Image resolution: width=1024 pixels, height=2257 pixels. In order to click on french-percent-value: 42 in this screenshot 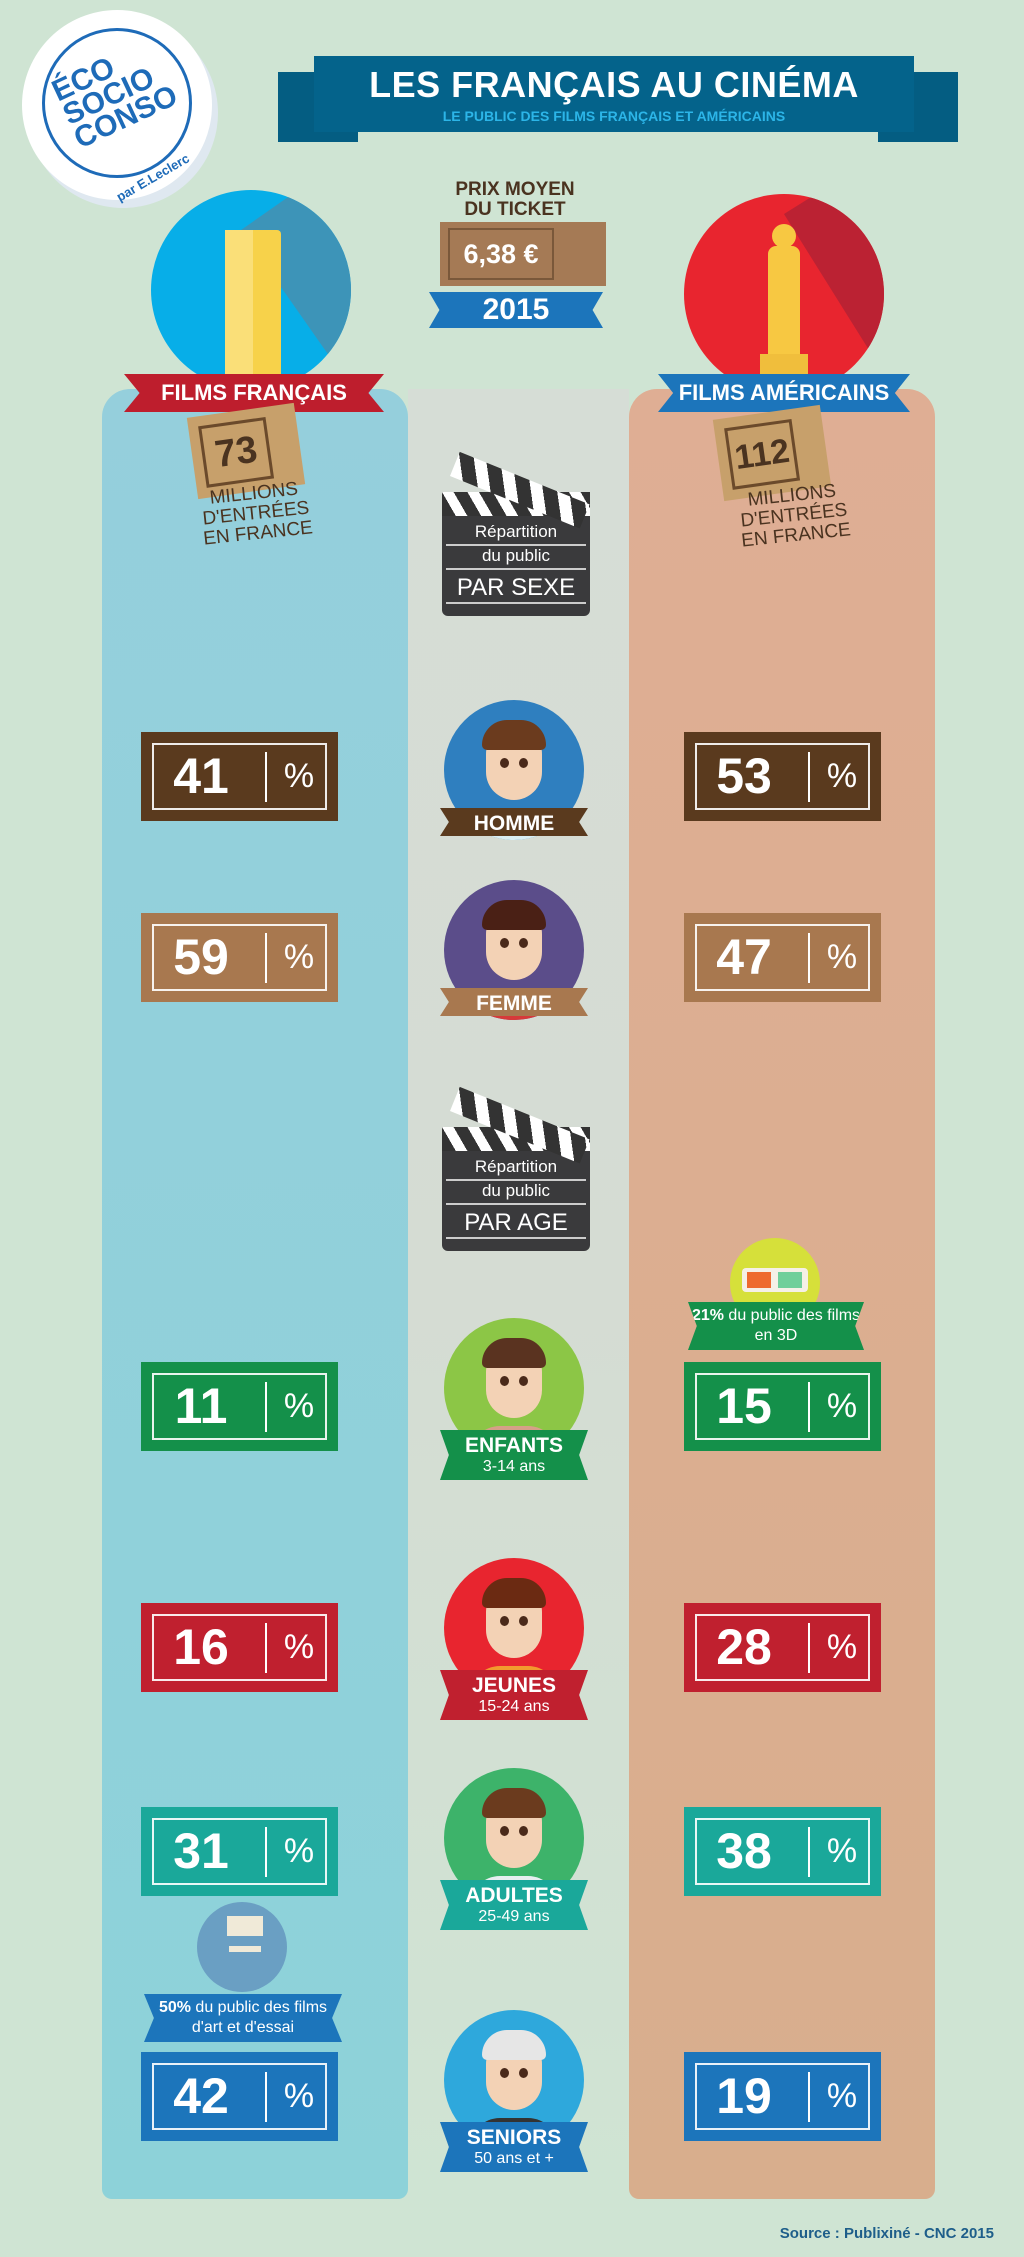, I will do `click(201, 2096)`.